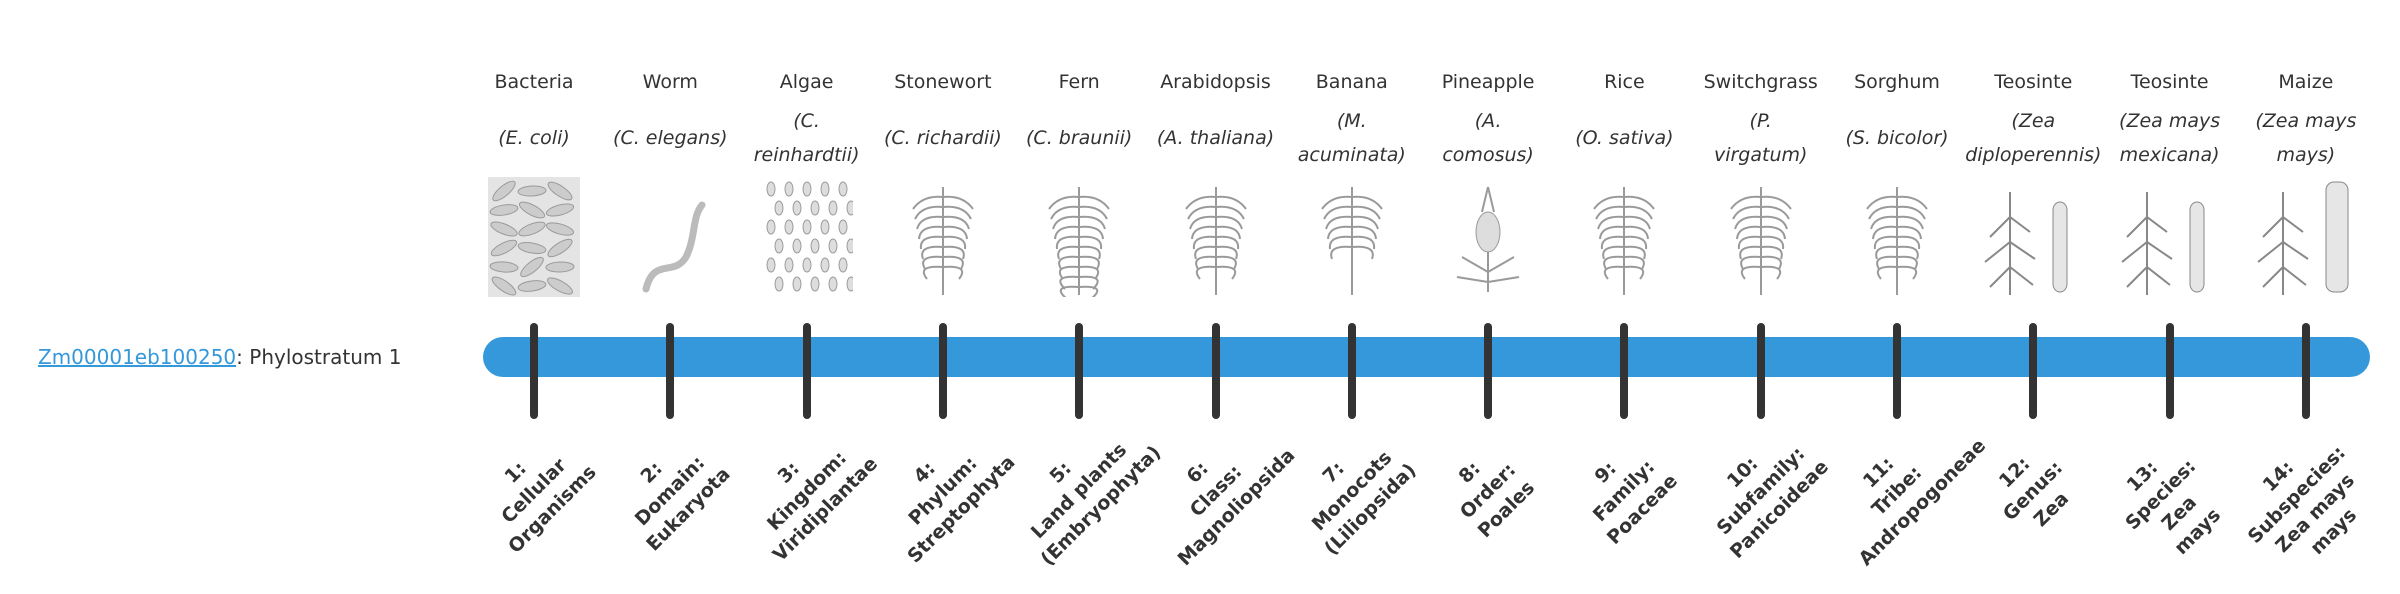 The height and width of the screenshot is (594, 2400). Describe the element at coordinates (2033, 138) in the screenshot. I see `organism-scientific-name: (Zea diploperennis)` at that location.